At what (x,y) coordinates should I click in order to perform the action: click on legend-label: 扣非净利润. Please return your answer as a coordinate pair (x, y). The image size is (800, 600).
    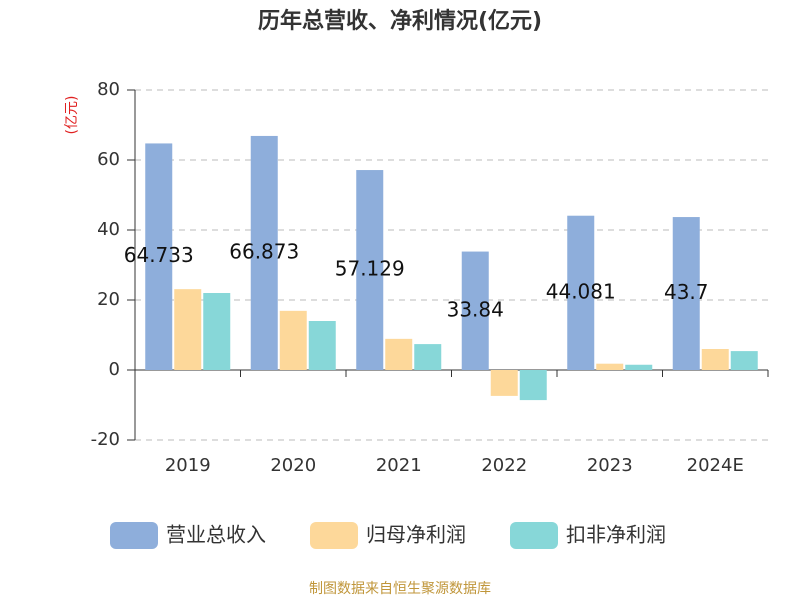
    Looking at the image, I should click on (616, 535).